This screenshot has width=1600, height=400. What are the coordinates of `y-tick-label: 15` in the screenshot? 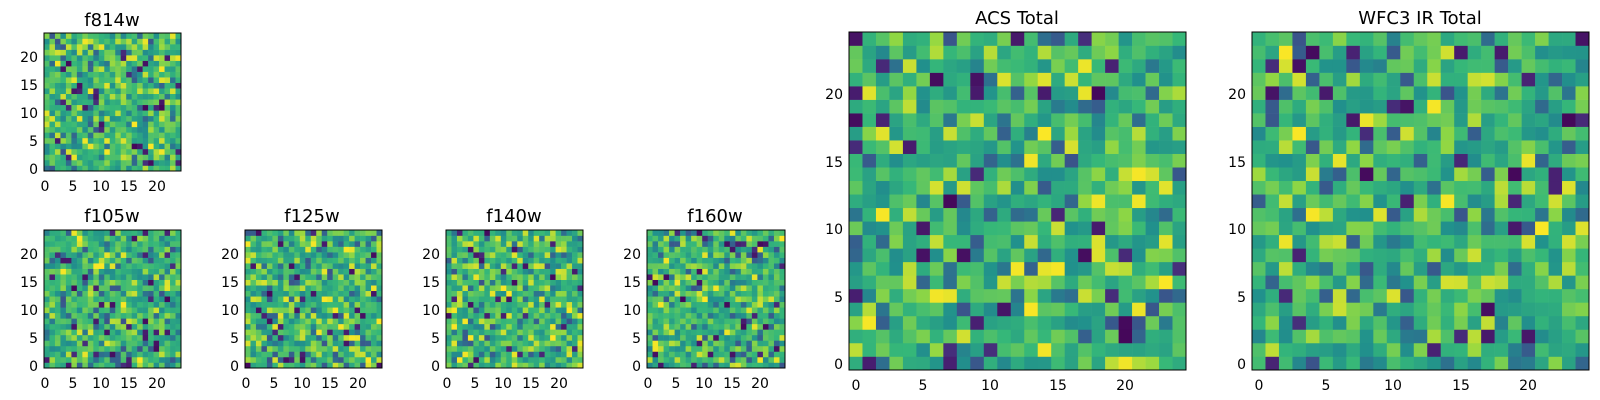 It's located at (29, 283).